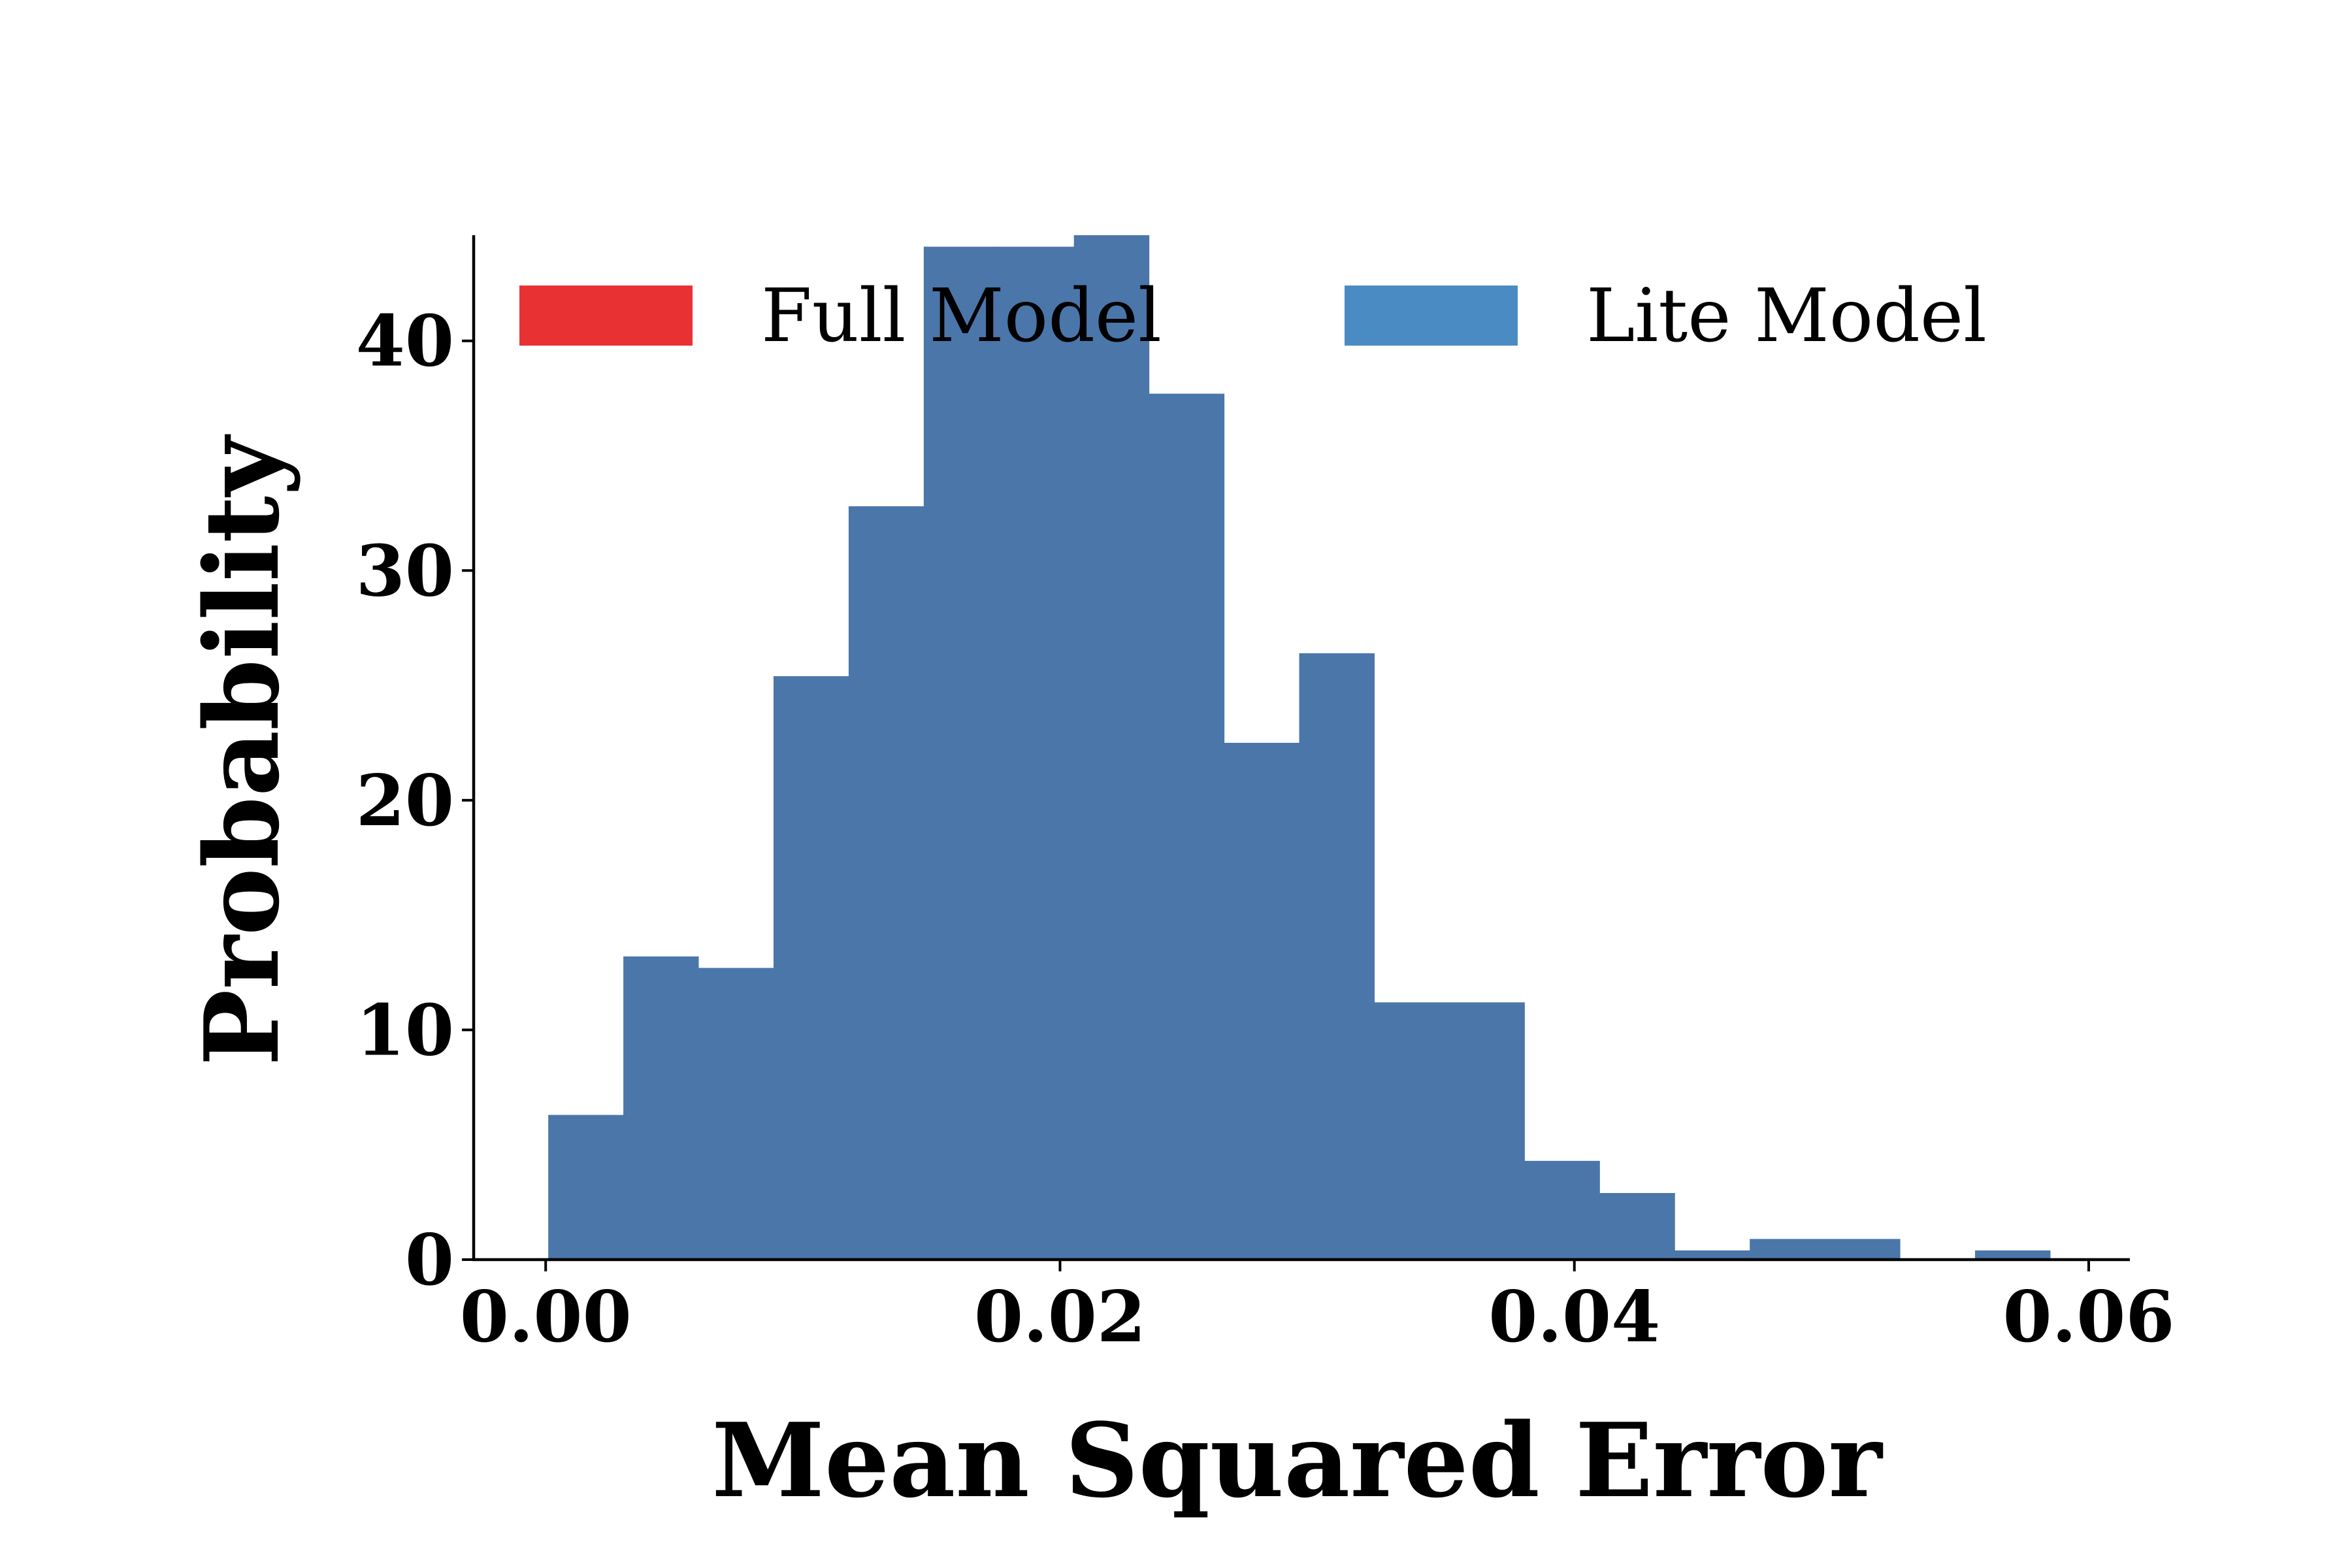 Image resolution: width=2352 pixels, height=1568 pixels. I want to click on y-tick-label: 0, so click(429, 1260).